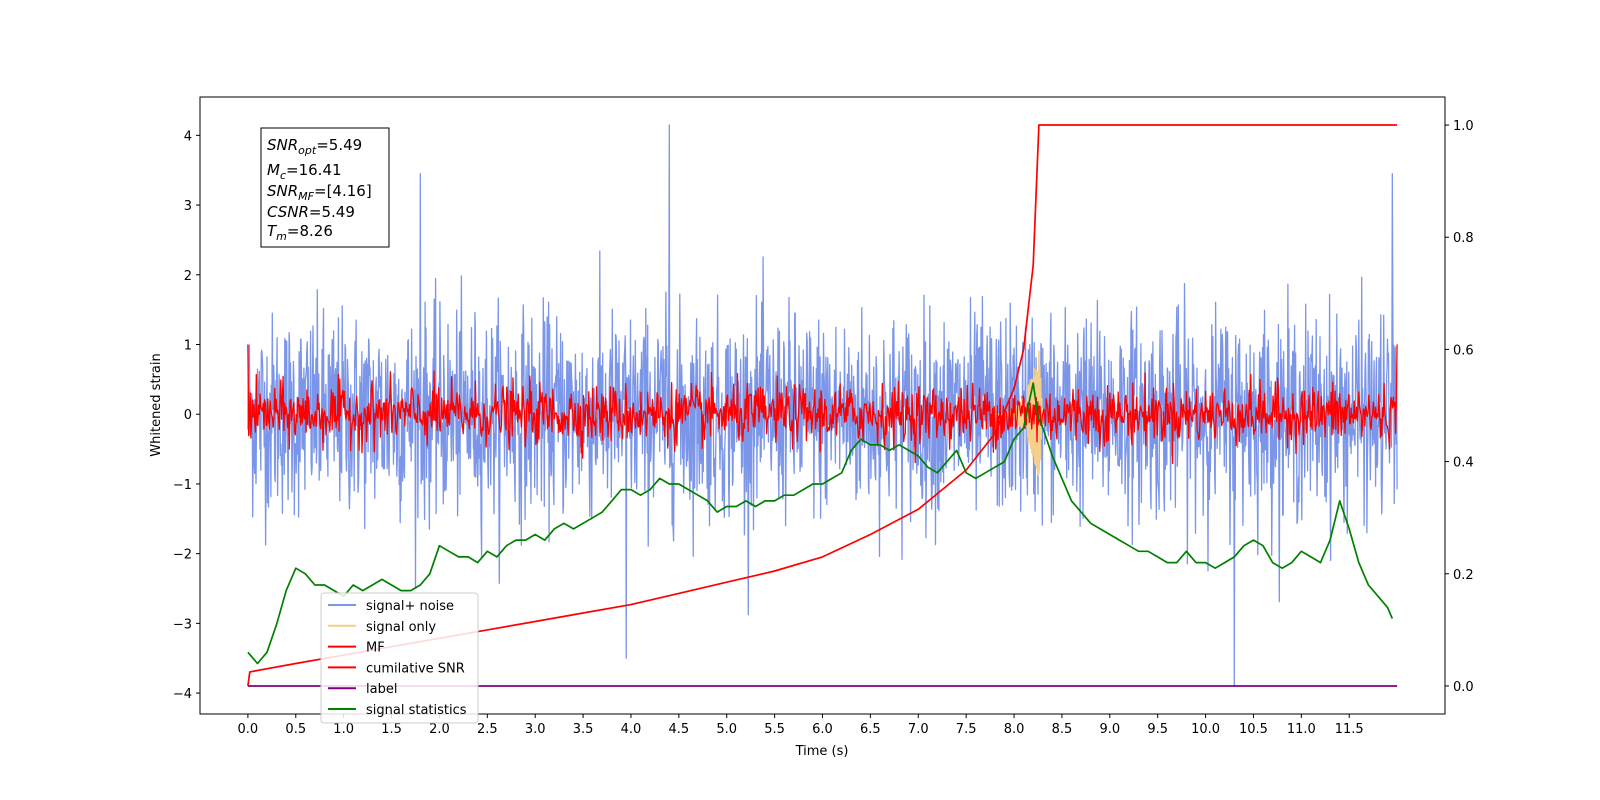 The image size is (1600, 800). What do you see at coordinates (1463, 350) in the screenshot?
I see `y-right-tick-label: 0.6` at bounding box center [1463, 350].